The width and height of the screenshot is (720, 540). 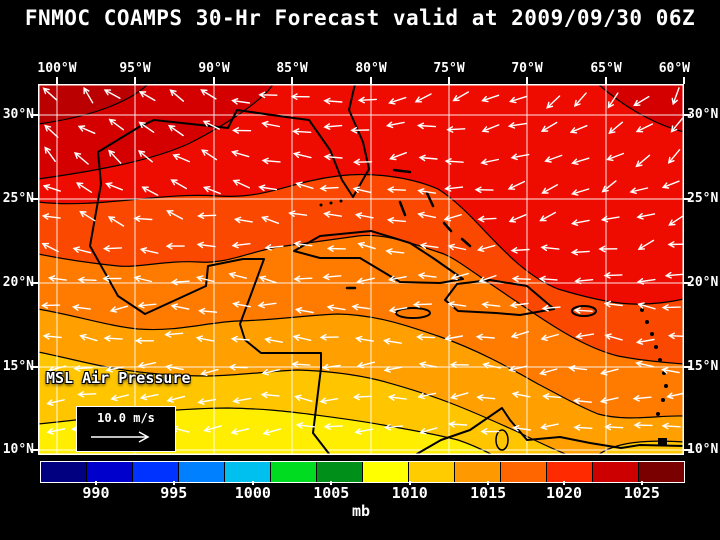 What do you see at coordinates (96, 493) in the screenshot?
I see `colorbar-tick-label: 990` at bounding box center [96, 493].